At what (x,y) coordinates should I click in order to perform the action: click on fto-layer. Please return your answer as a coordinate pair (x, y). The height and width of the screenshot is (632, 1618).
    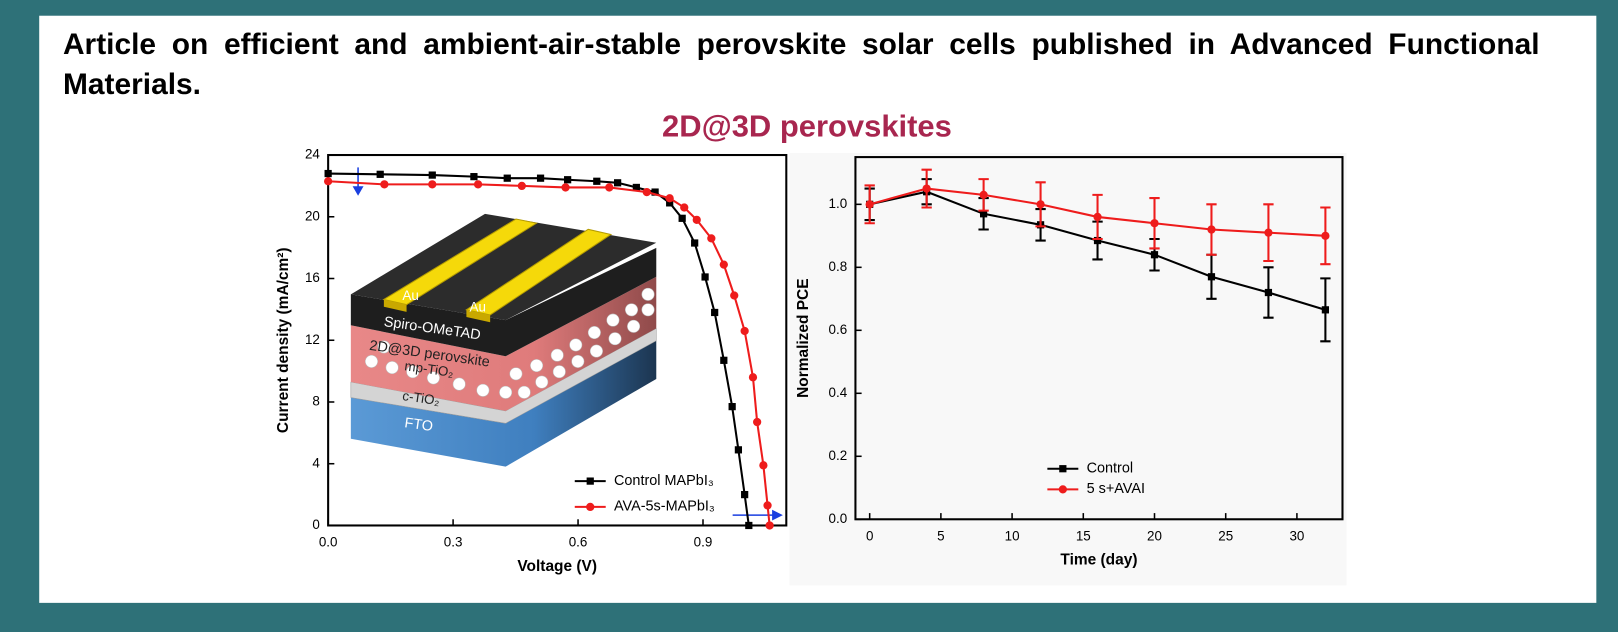
    Looking at the image, I should click on (503, 403).